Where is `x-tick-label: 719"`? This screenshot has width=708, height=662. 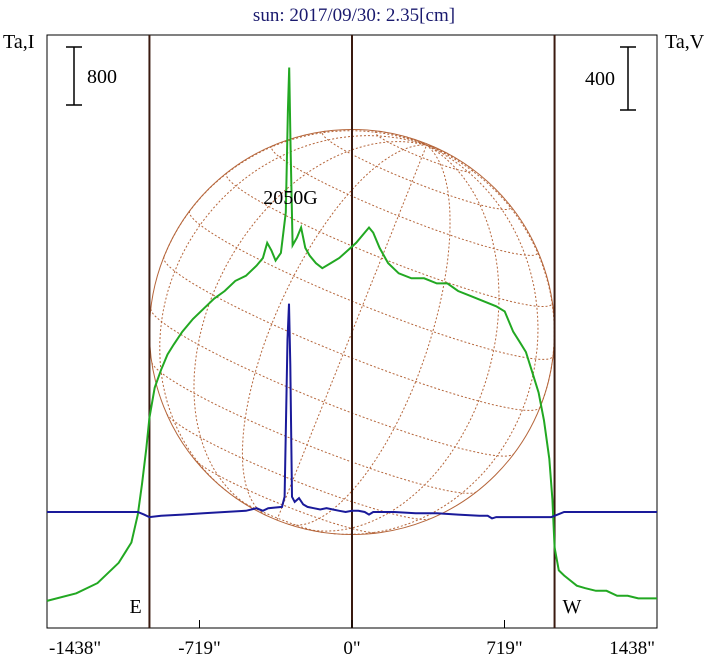 x-tick-label: 719" is located at coordinates (504, 648).